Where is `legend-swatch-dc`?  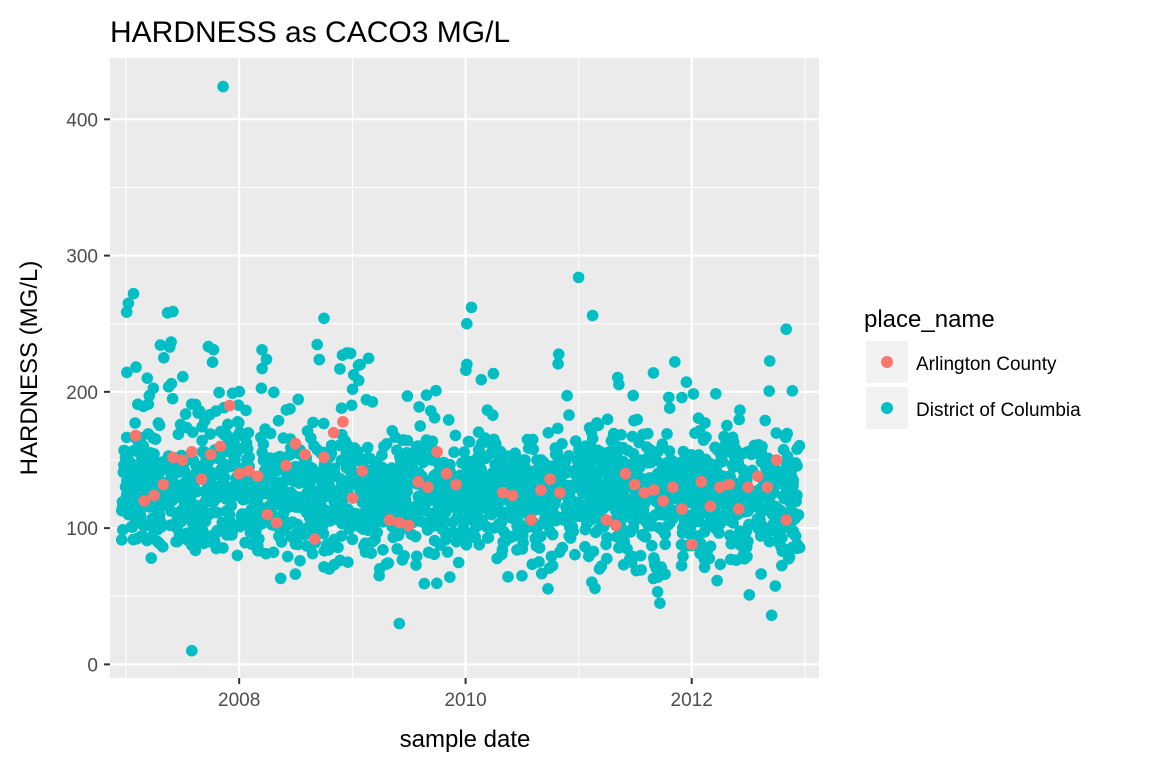
legend-swatch-dc is located at coordinates (887, 408).